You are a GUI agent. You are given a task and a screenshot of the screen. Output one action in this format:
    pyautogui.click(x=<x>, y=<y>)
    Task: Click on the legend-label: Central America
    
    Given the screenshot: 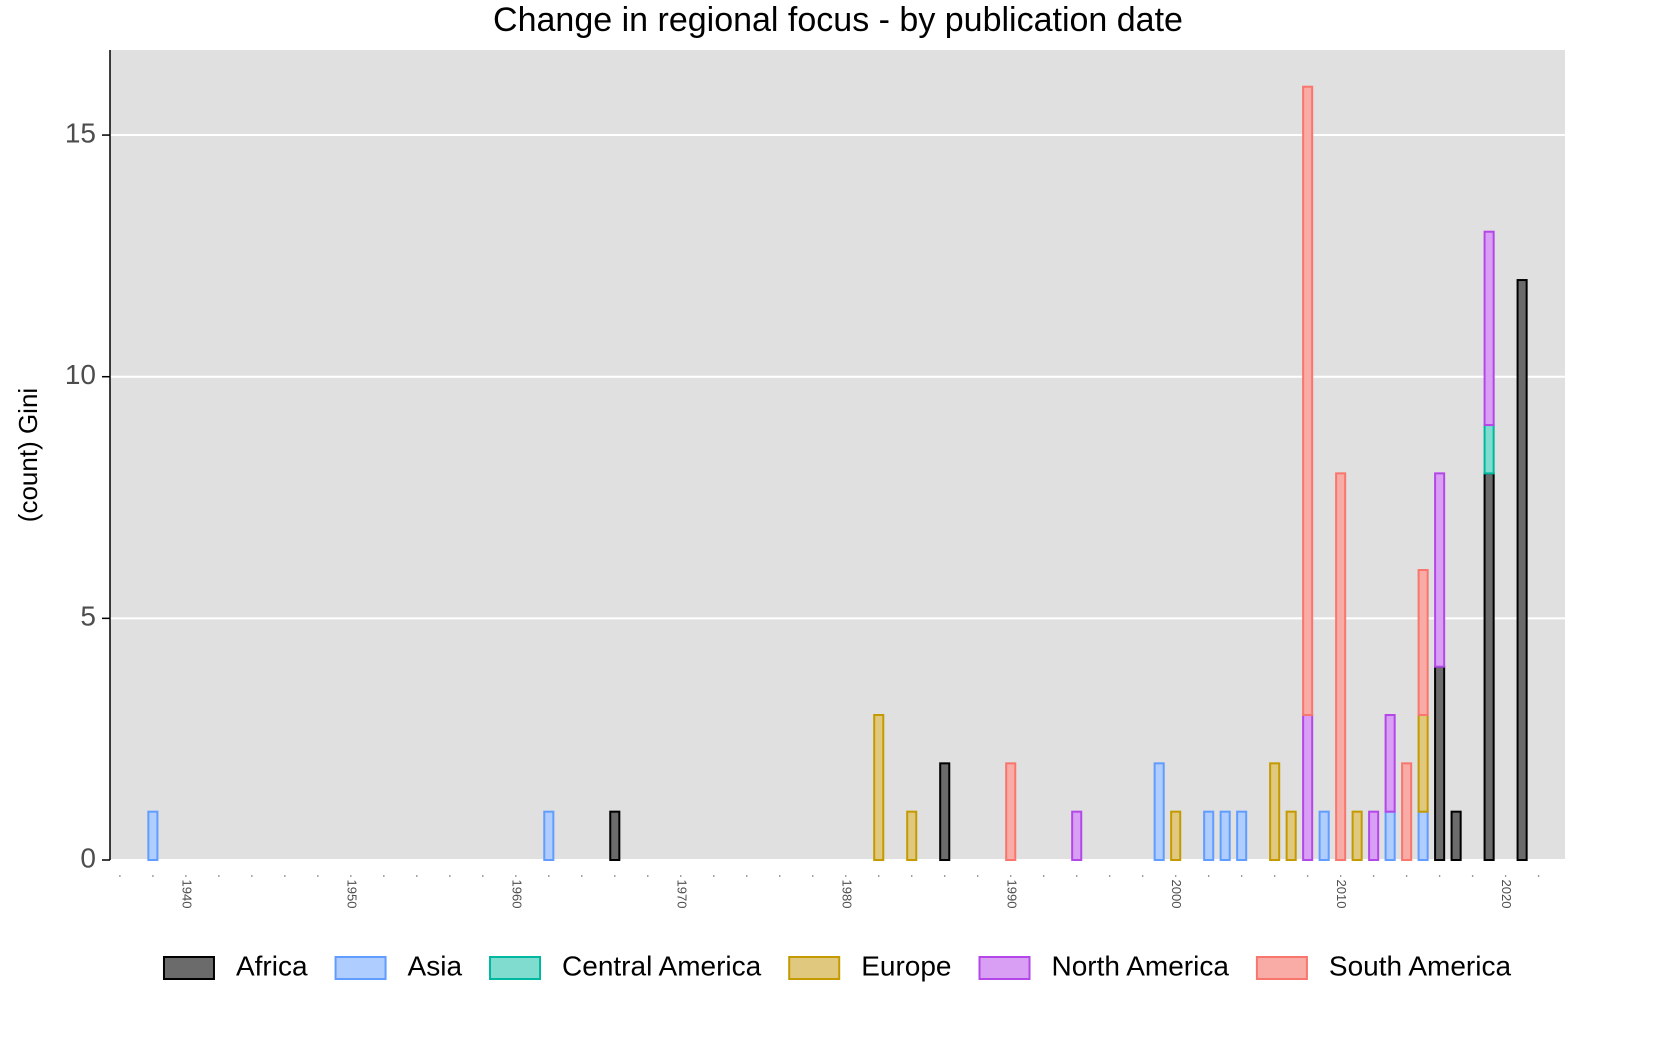 What is the action you would take?
    pyautogui.click(x=662, y=965)
    